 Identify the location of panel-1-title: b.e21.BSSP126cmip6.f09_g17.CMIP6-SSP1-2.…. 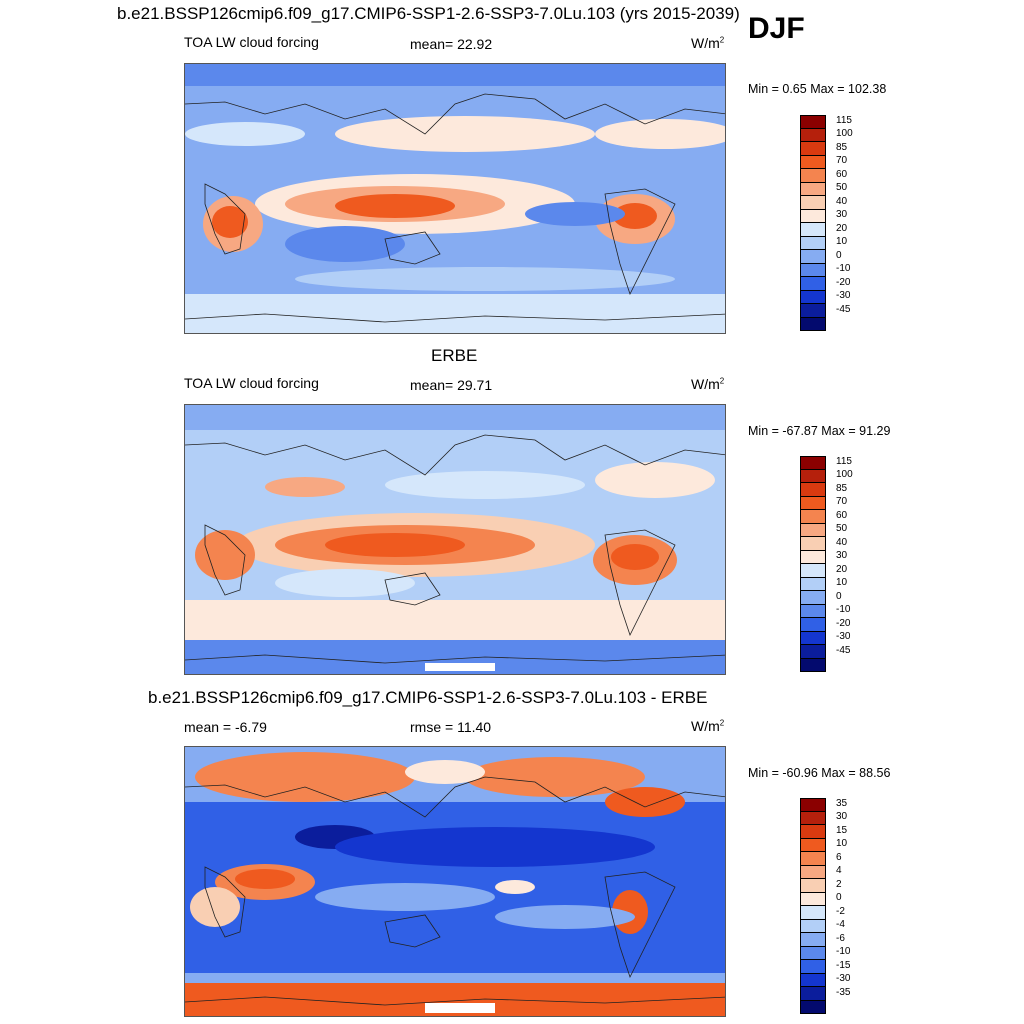
(428, 13).